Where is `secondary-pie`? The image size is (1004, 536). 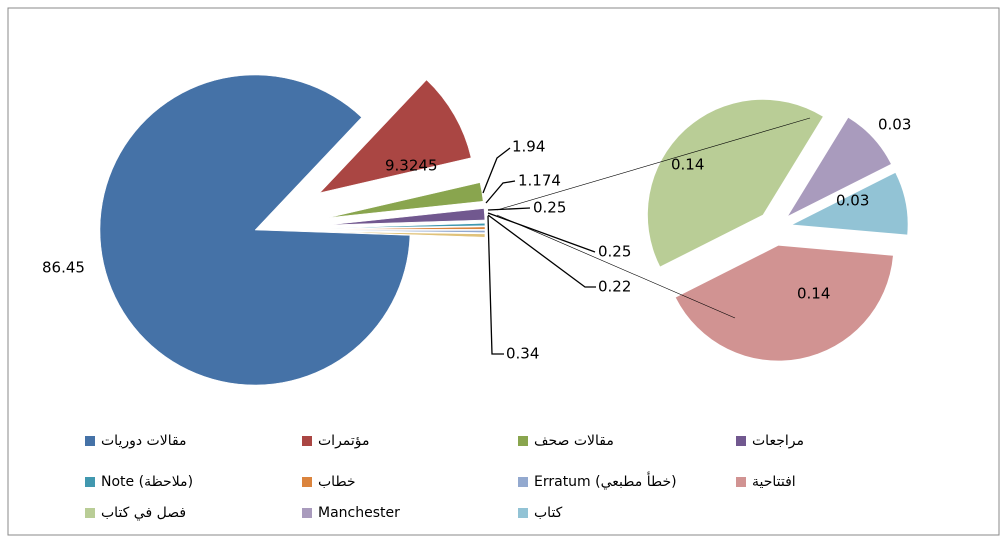
secondary-pie is located at coordinates (777, 230).